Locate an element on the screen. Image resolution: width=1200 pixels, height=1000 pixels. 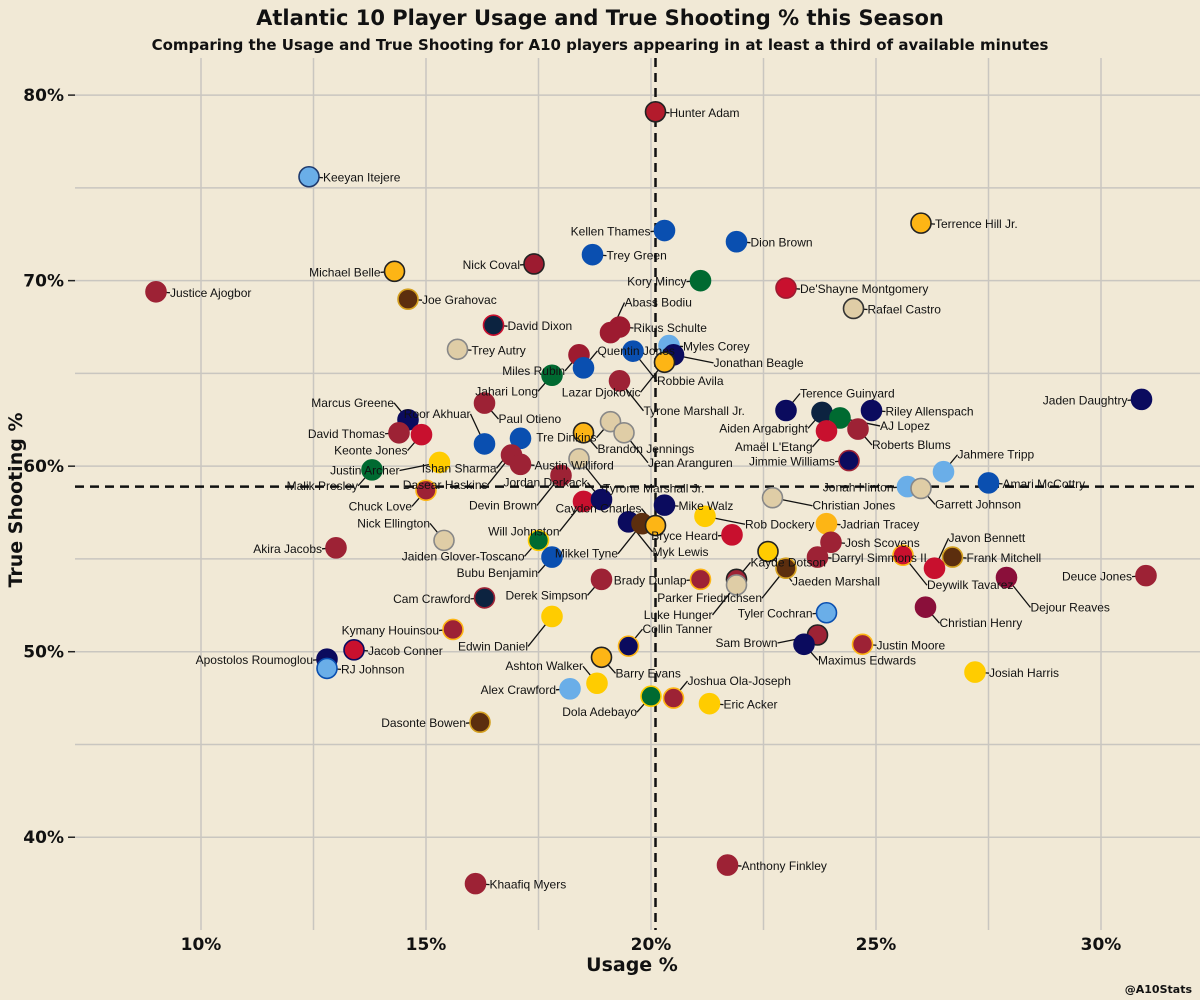
point-terrence-hill-jr is located at coordinates (921, 223).